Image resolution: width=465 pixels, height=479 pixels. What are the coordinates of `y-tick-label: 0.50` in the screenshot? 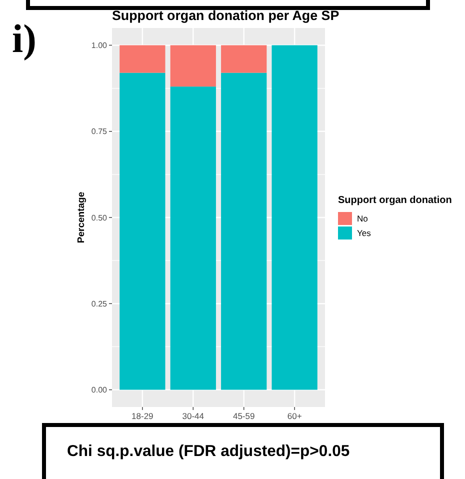 It's located at (99, 217).